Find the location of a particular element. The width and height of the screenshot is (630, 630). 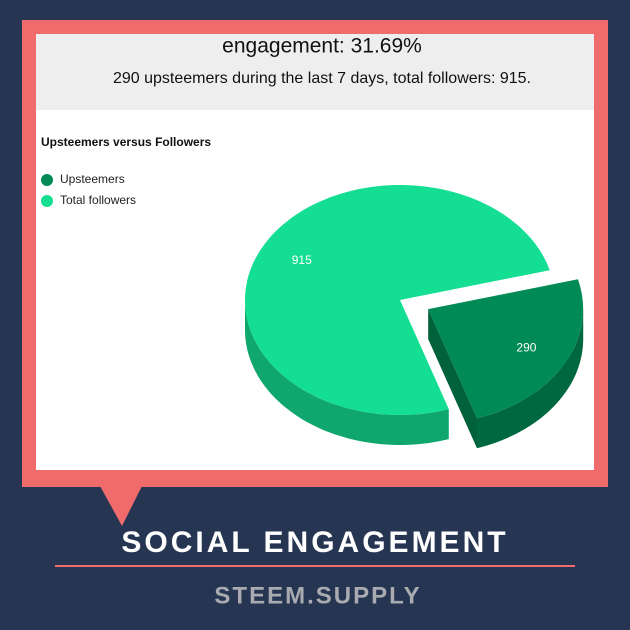

footer-title: SOCIAL ENGAGEMENT is located at coordinates (314, 542).